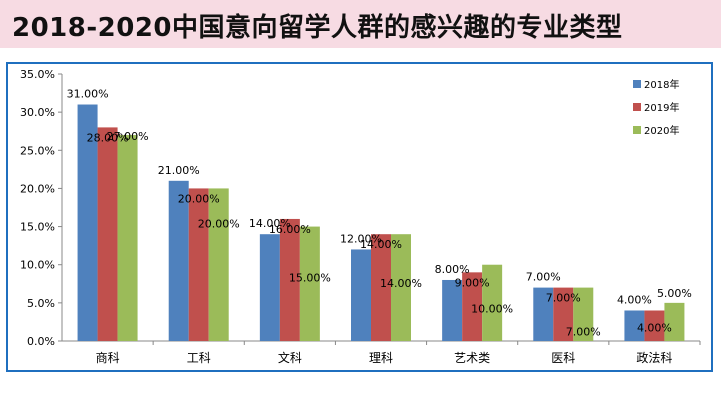  Describe the element at coordinates (661, 107) in the screenshot. I see `legend-label: 2019年` at that location.